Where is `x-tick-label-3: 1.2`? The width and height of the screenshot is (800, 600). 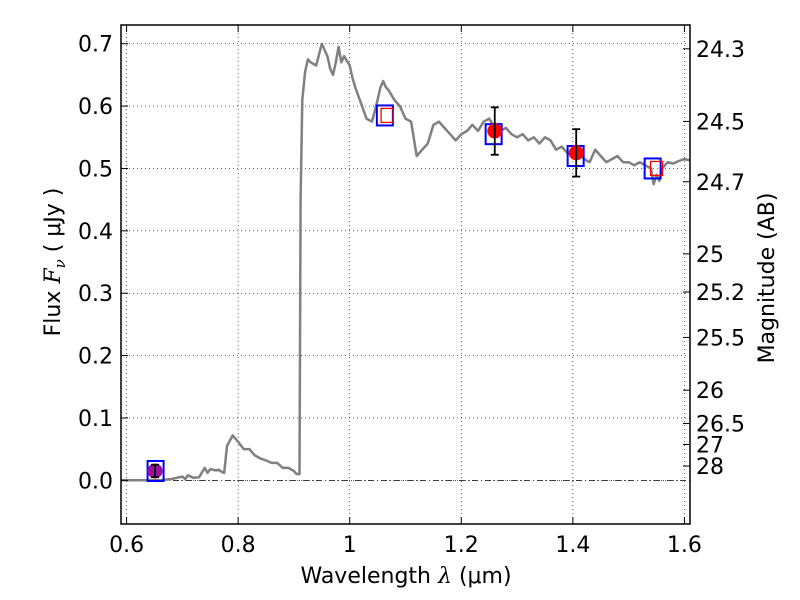
x-tick-label-3: 1.2 is located at coordinates (461, 545).